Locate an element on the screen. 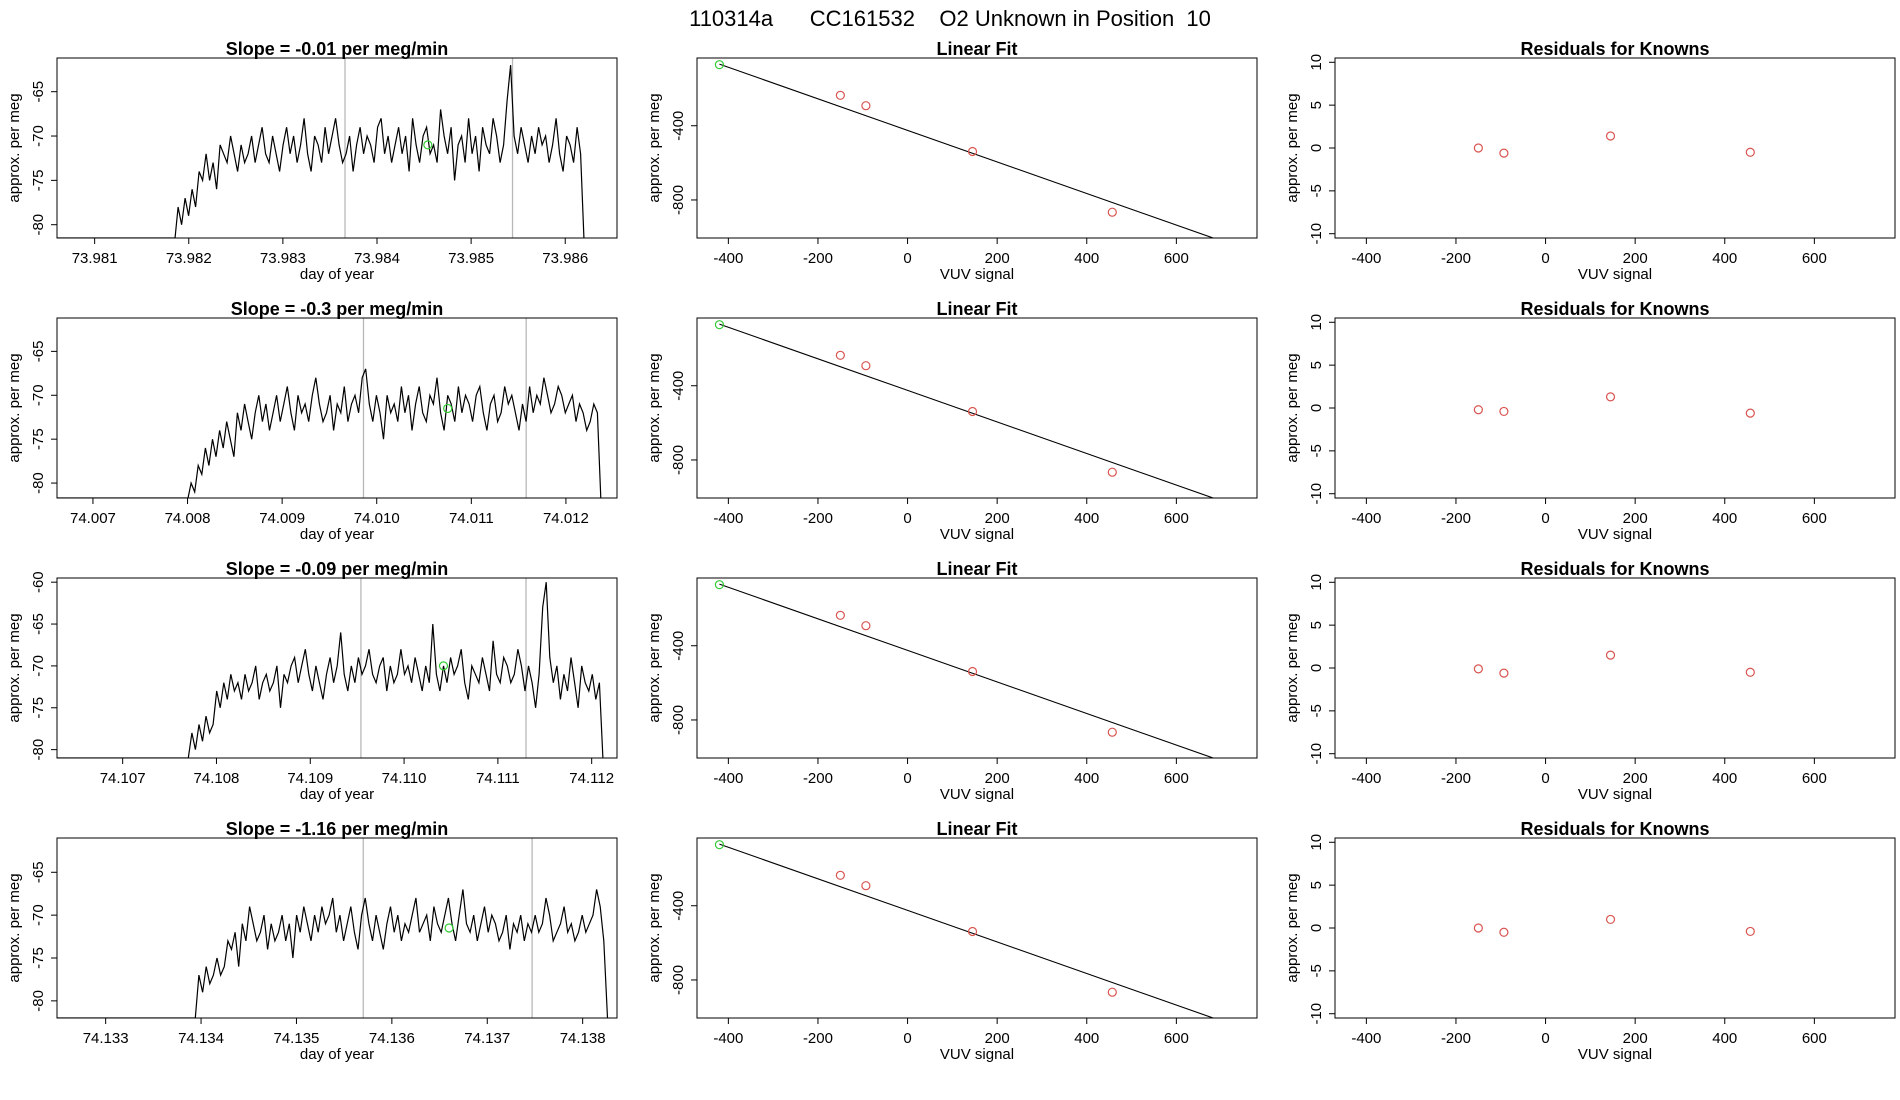  unknown-marker is located at coordinates (449, 928).